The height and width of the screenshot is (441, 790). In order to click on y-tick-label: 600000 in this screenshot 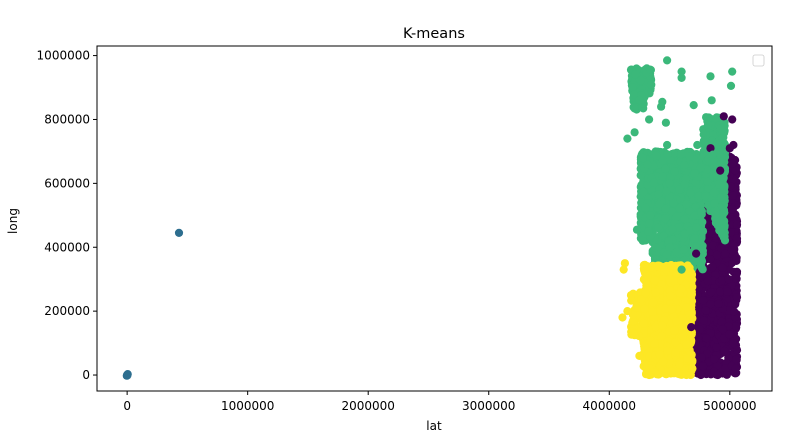, I will do `click(67, 183)`.